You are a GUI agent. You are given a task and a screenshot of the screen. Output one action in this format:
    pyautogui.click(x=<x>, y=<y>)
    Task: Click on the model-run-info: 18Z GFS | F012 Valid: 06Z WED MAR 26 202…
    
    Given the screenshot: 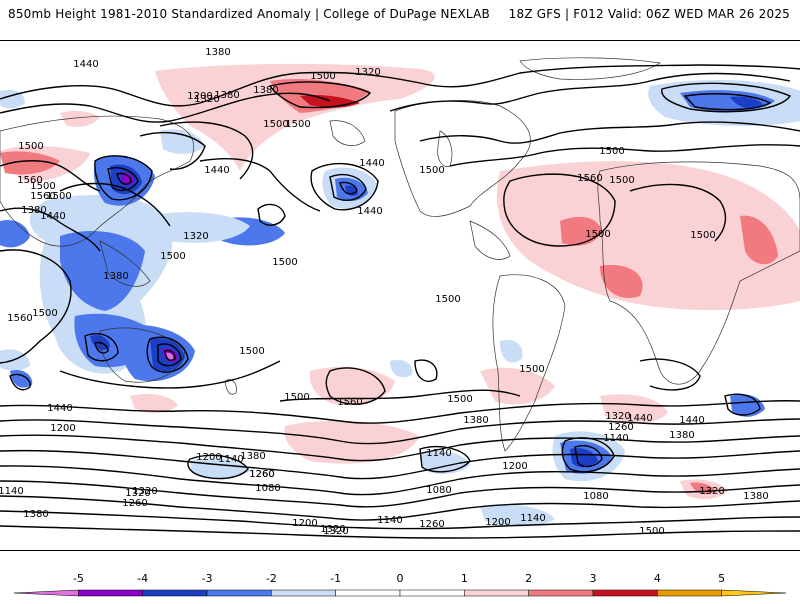 What is the action you would take?
    pyautogui.click(x=649, y=14)
    